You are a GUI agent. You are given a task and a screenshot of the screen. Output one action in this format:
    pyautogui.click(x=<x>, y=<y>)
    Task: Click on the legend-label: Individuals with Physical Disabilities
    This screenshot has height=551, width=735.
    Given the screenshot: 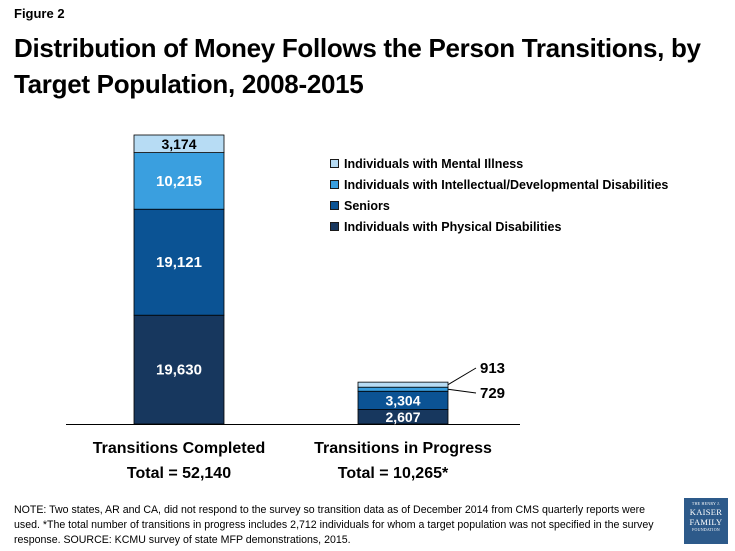 What is the action you would take?
    pyautogui.click(x=453, y=226)
    